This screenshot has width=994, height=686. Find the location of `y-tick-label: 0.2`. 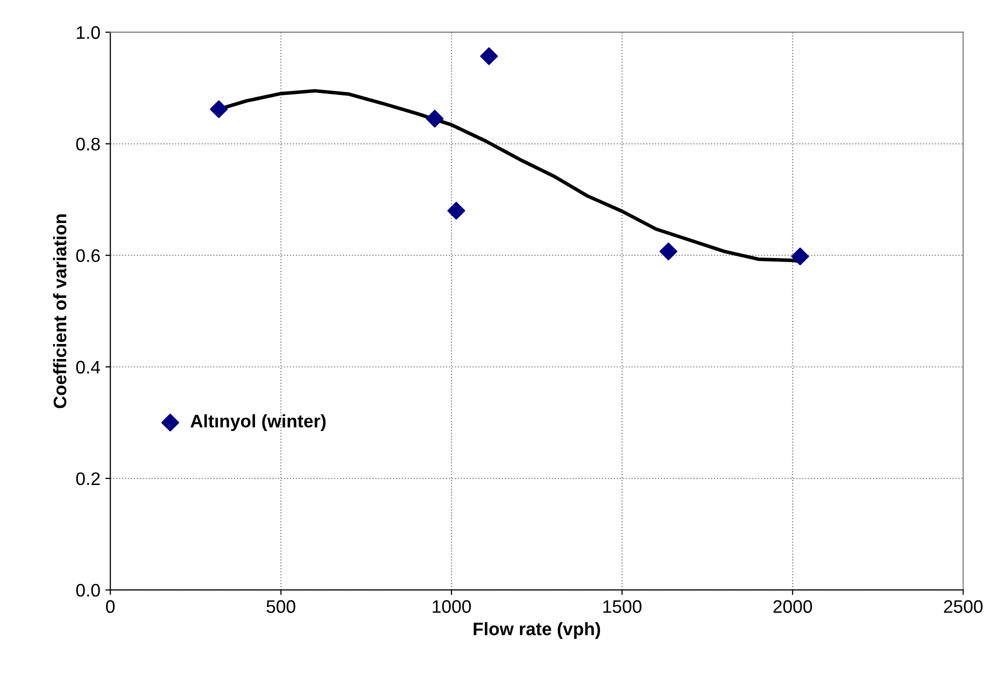

y-tick-label: 0.2 is located at coordinates (88, 479).